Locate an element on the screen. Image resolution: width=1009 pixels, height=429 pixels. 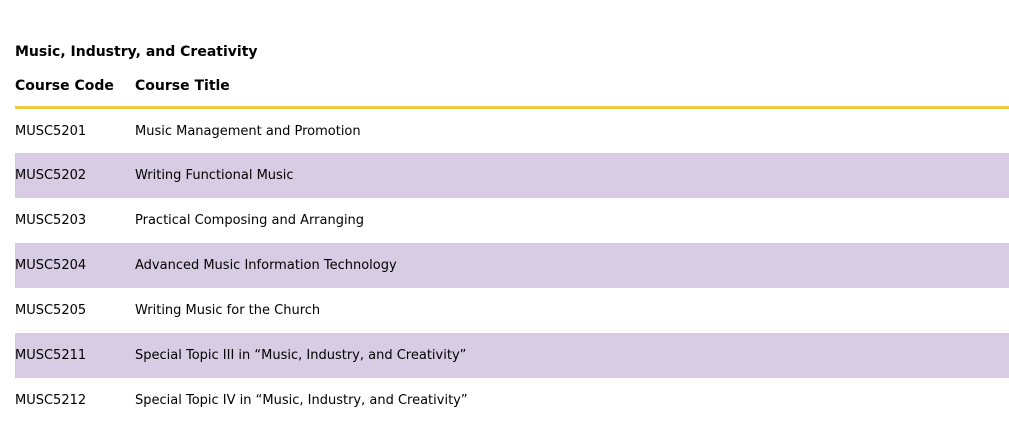
course-title-cell: Writing Functional Music is located at coordinates (572, 175).